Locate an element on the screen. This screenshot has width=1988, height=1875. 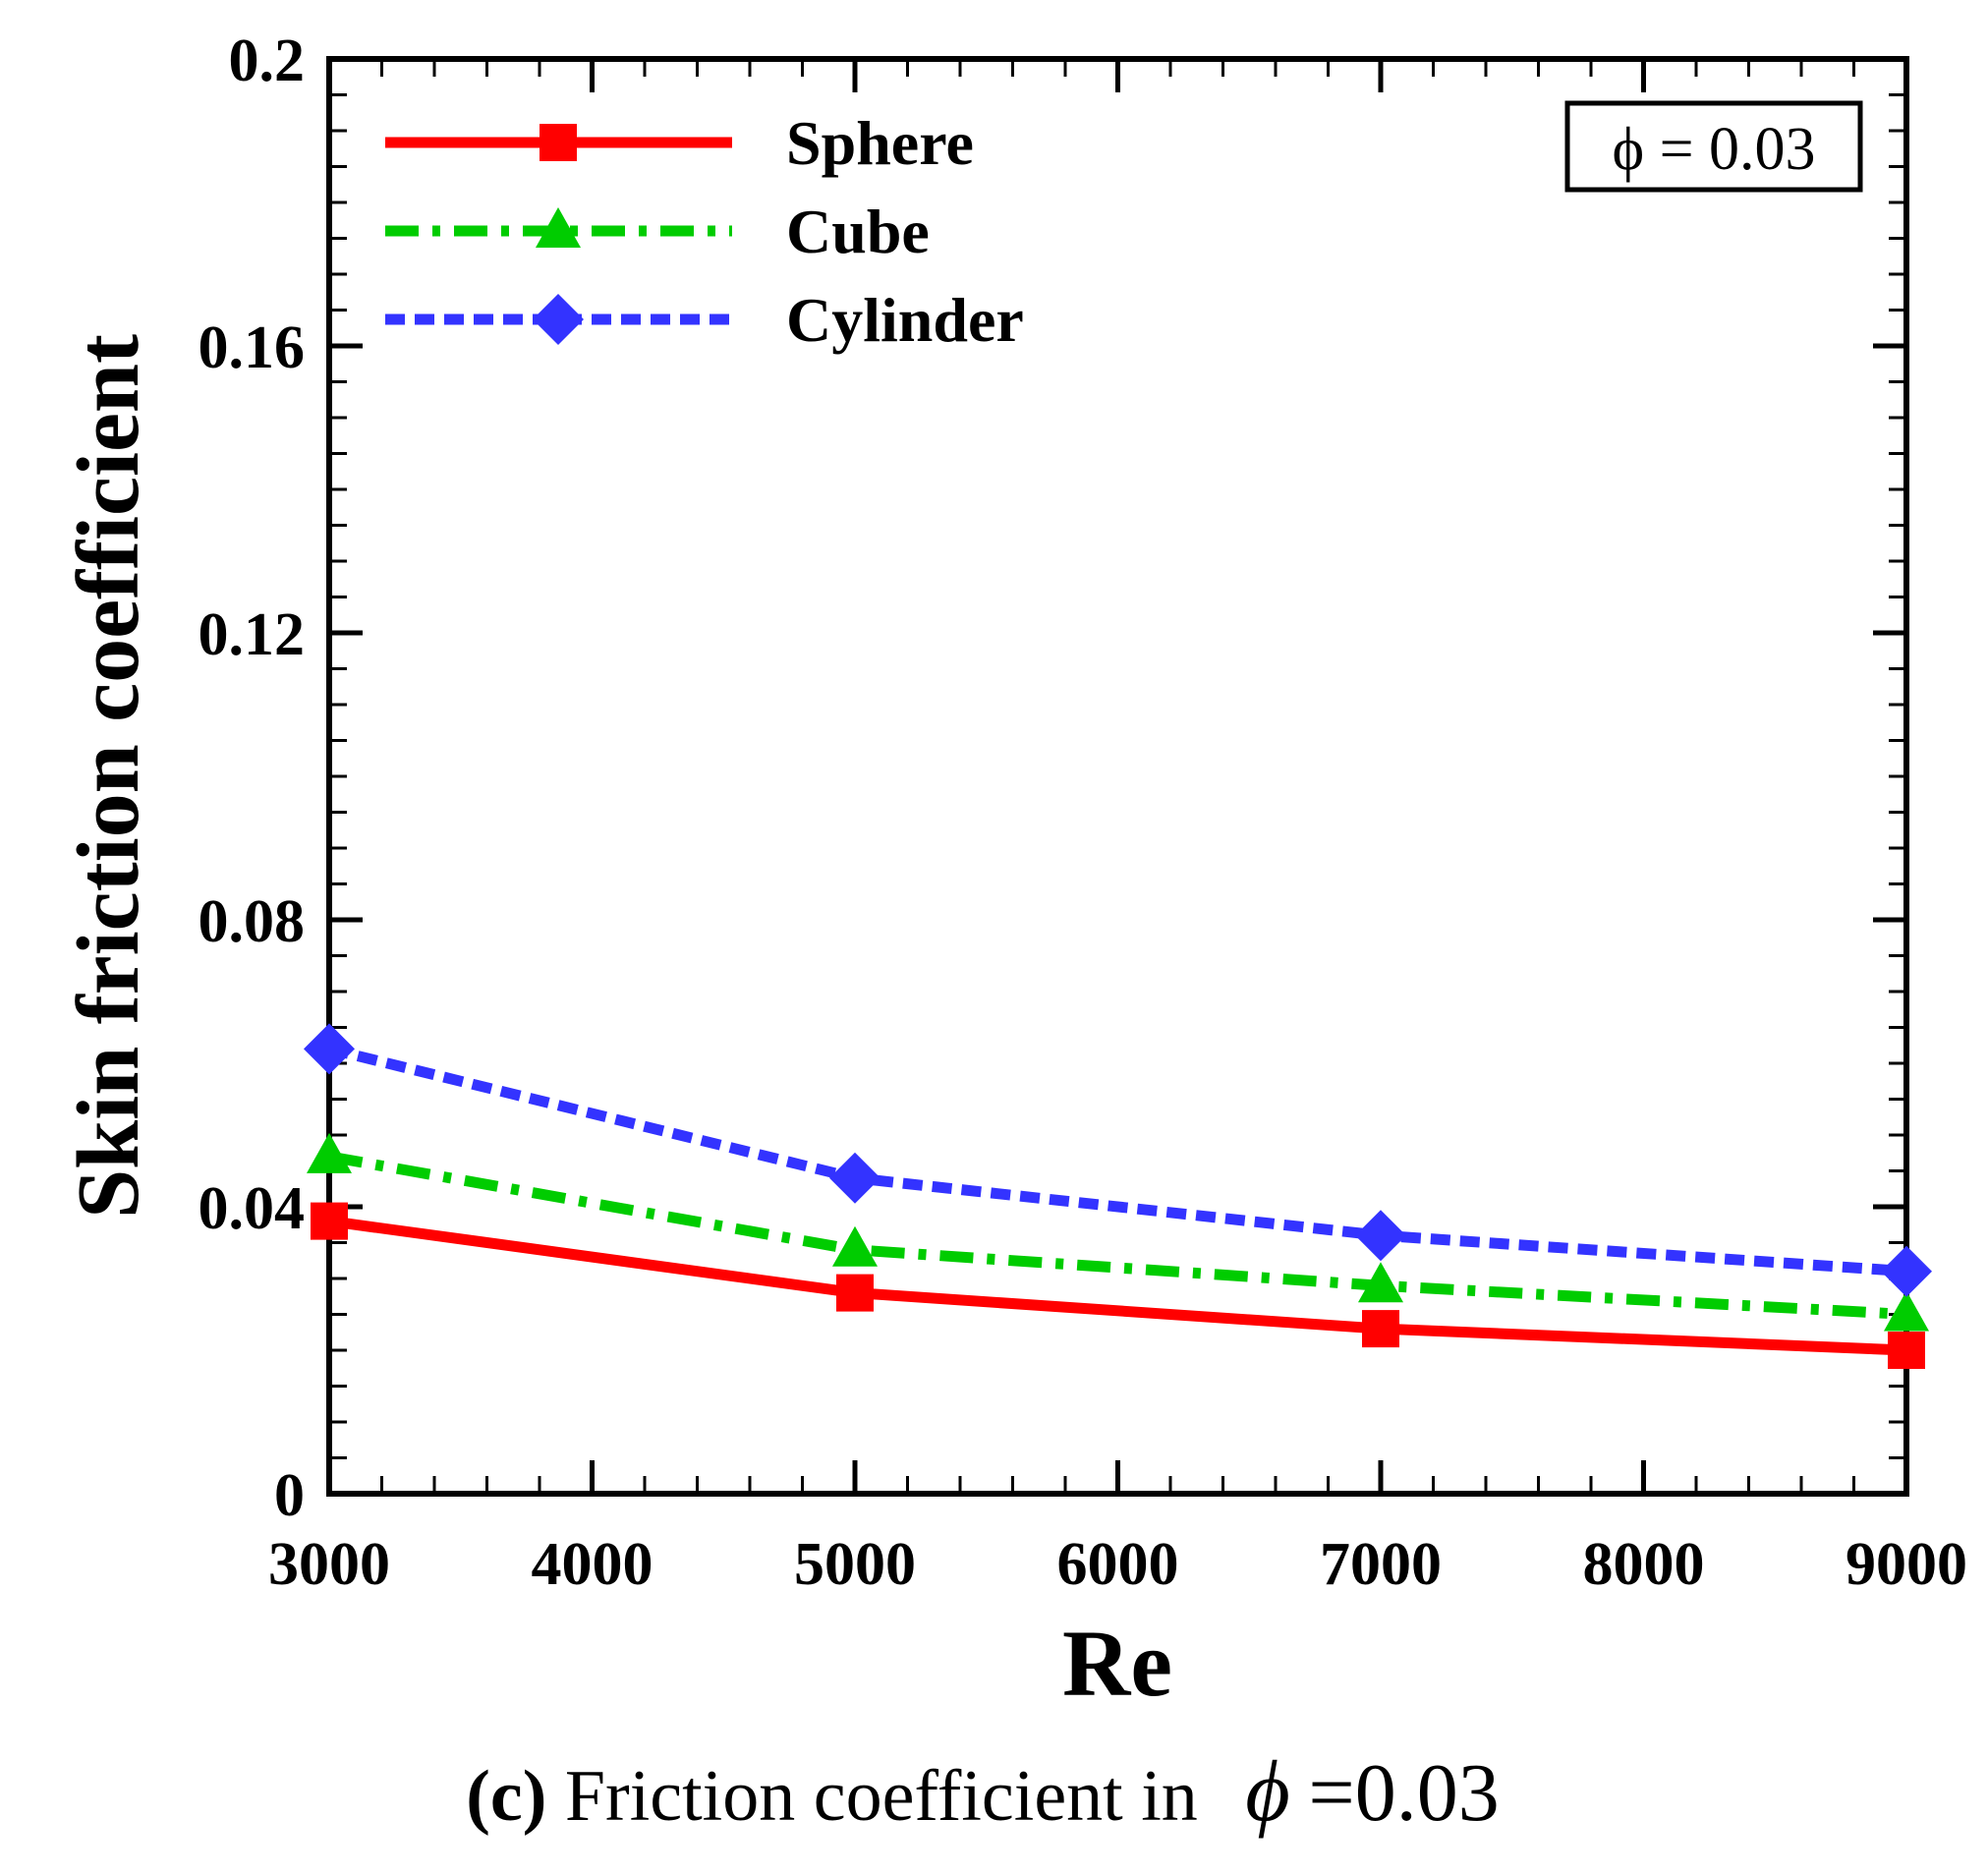
legend-label-cube: Cube is located at coordinates (858, 231).